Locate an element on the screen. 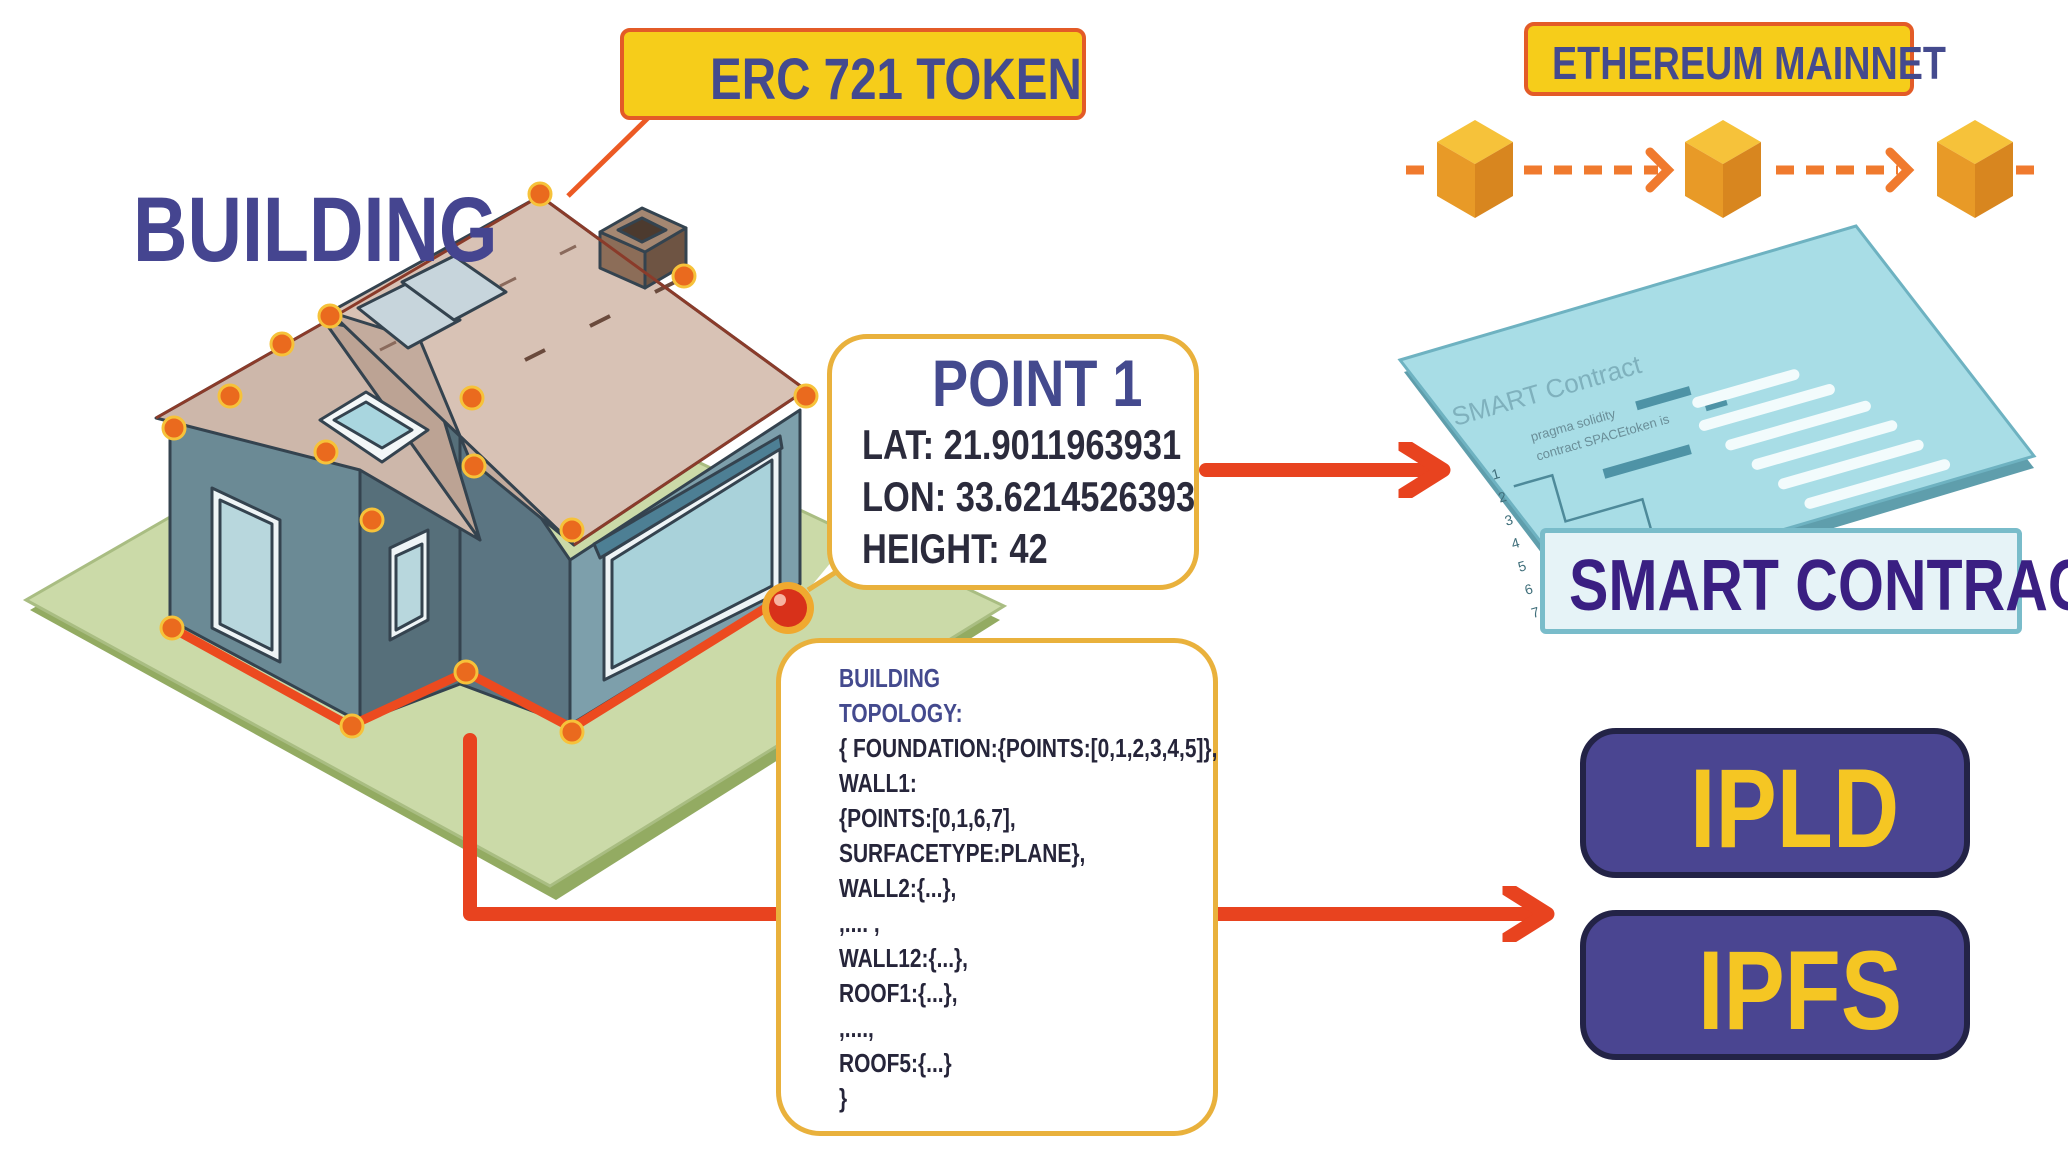  topology-heading-line: TOPOLOGY: is located at coordinates (901, 714).